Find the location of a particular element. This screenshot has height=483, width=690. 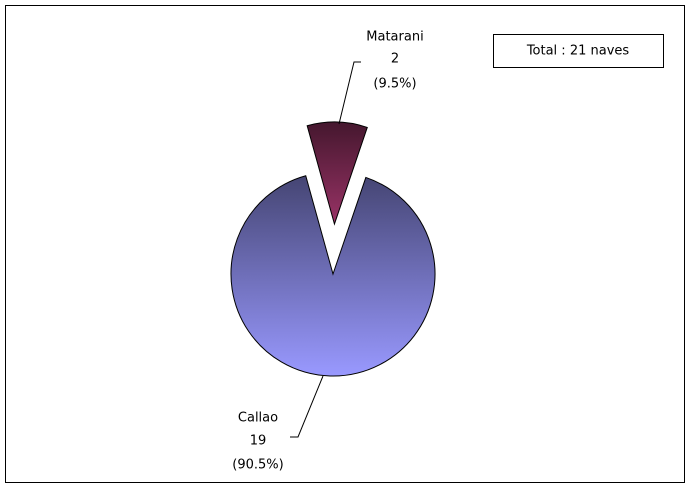

total-box is located at coordinates (578, 51).